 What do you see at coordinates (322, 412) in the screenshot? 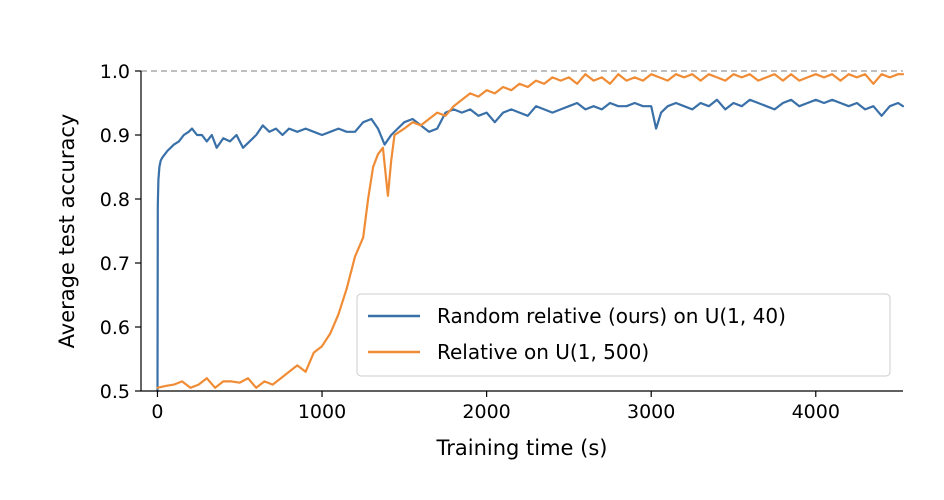
I see `x-tick-label: 1000` at bounding box center [322, 412].